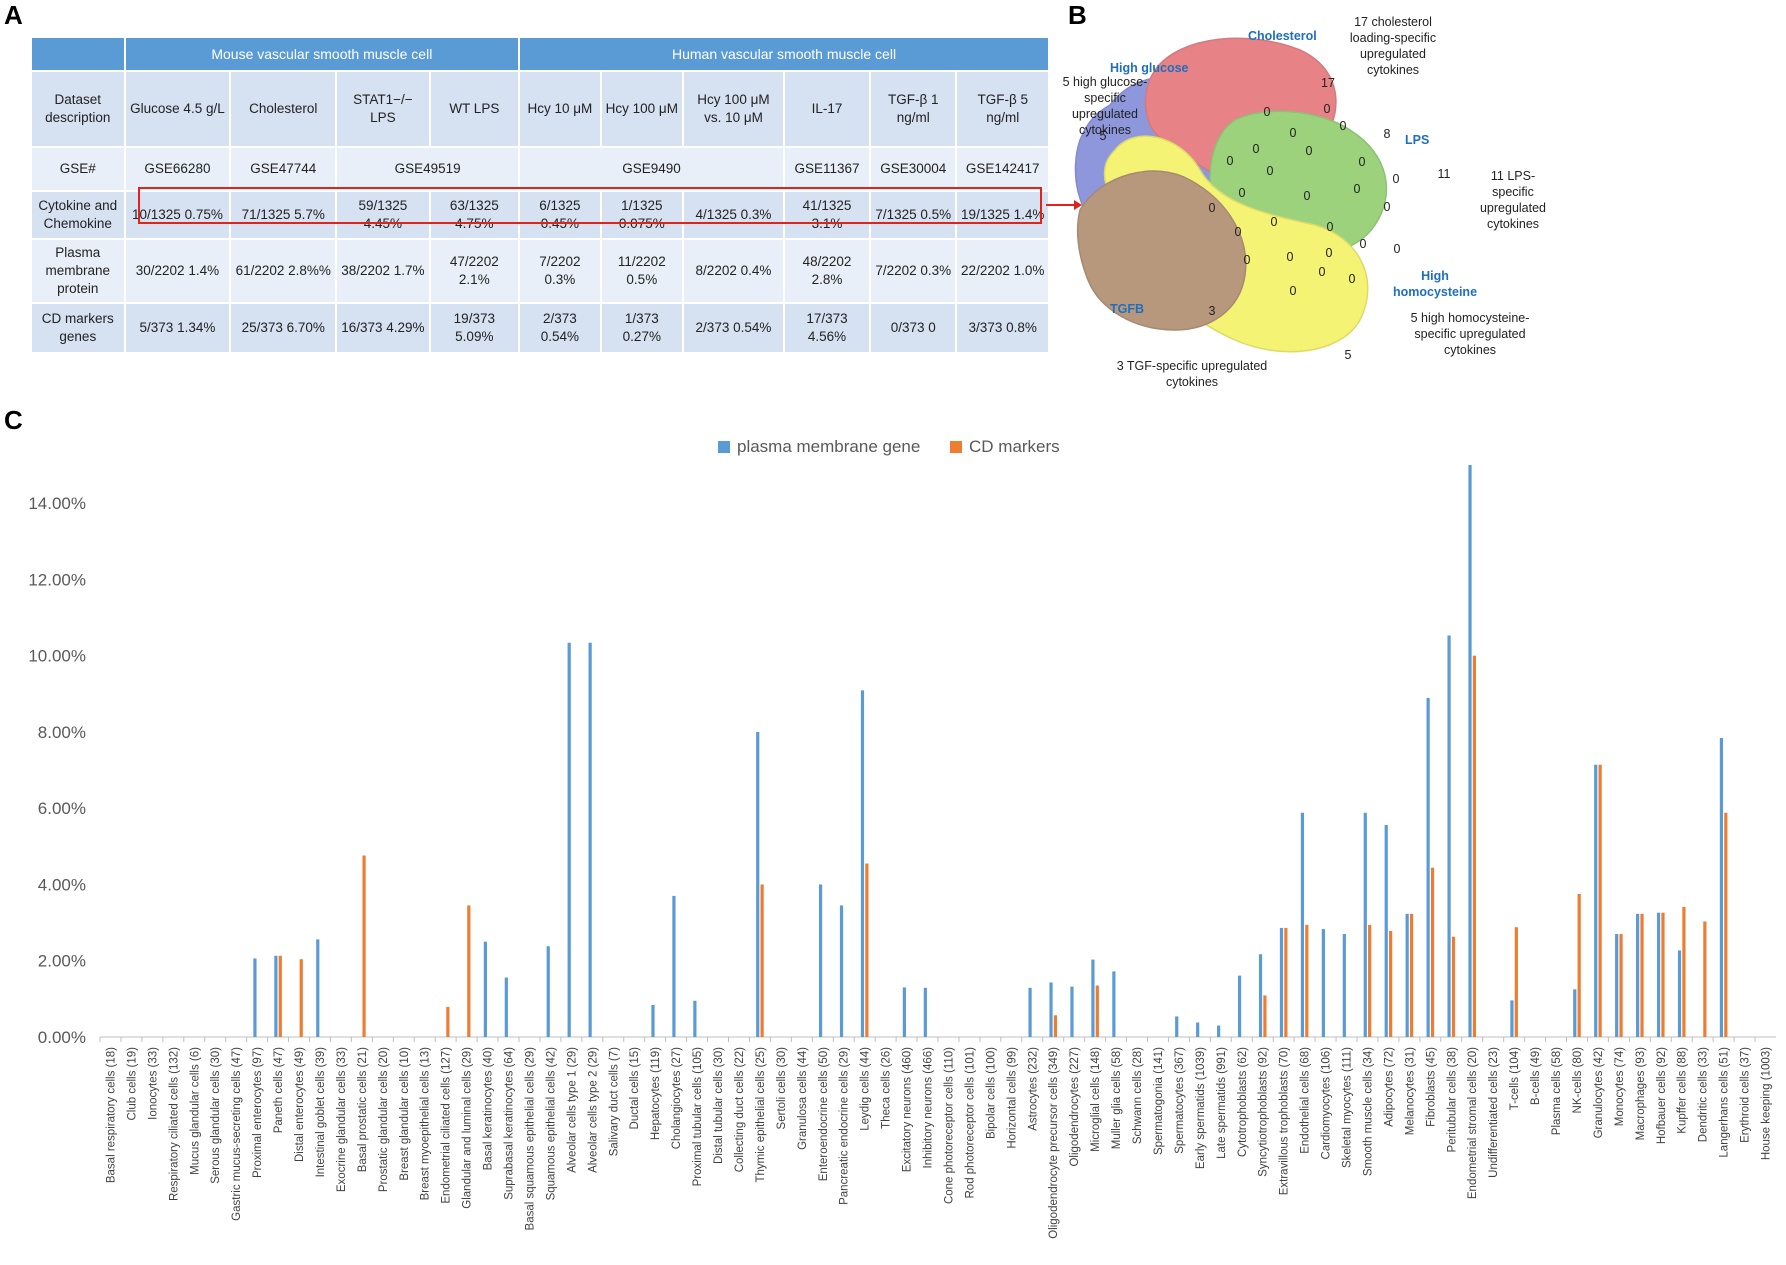 This screenshot has height=1265, width=1786. What do you see at coordinates (827, 109) in the screenshot?
I see `dataset-name: IL-17` at bounding box center [827, 109].